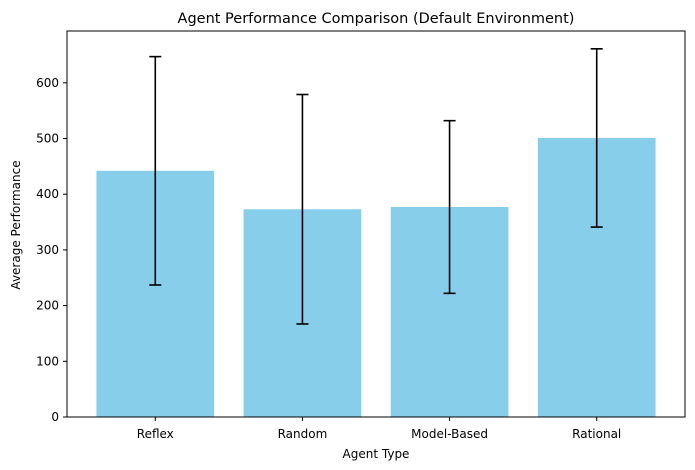 This screenshot has width=695, height=470. I want to click on y-axis-label: Average Performance, so click(16, 224).